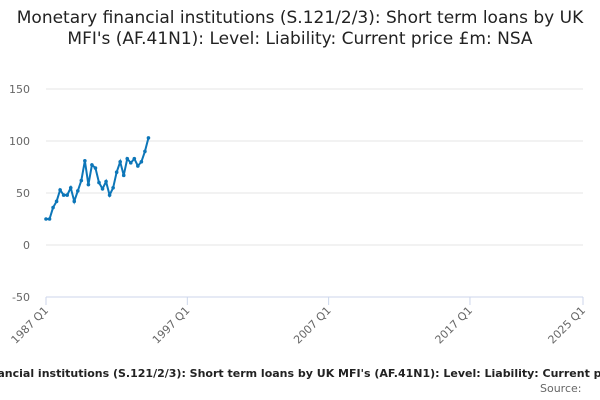 This screenshot has width=600, height=400. Describe the element at coordinates (21, 297) in the screenshot. I see `y-tick-label: -50` at that location.